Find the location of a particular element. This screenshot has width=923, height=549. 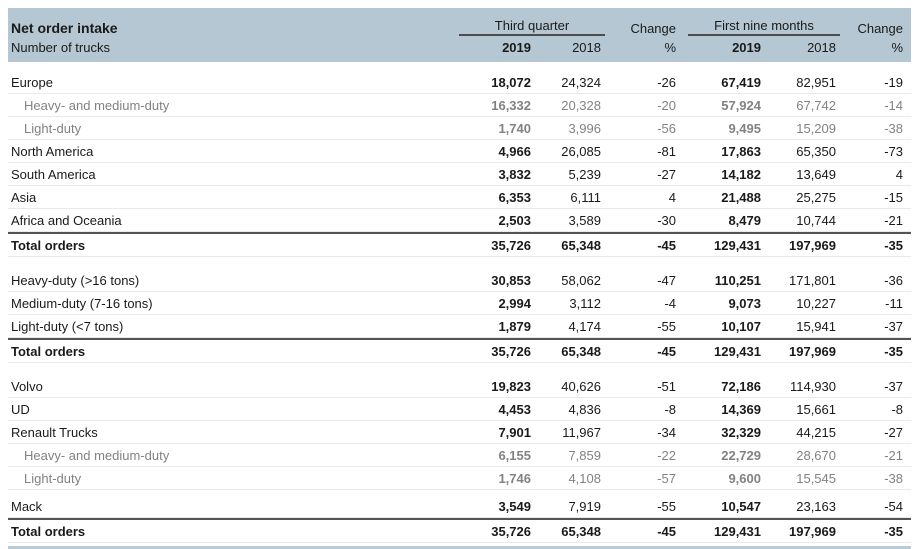

cell-value: -26 is located at coordinates (666, 82).